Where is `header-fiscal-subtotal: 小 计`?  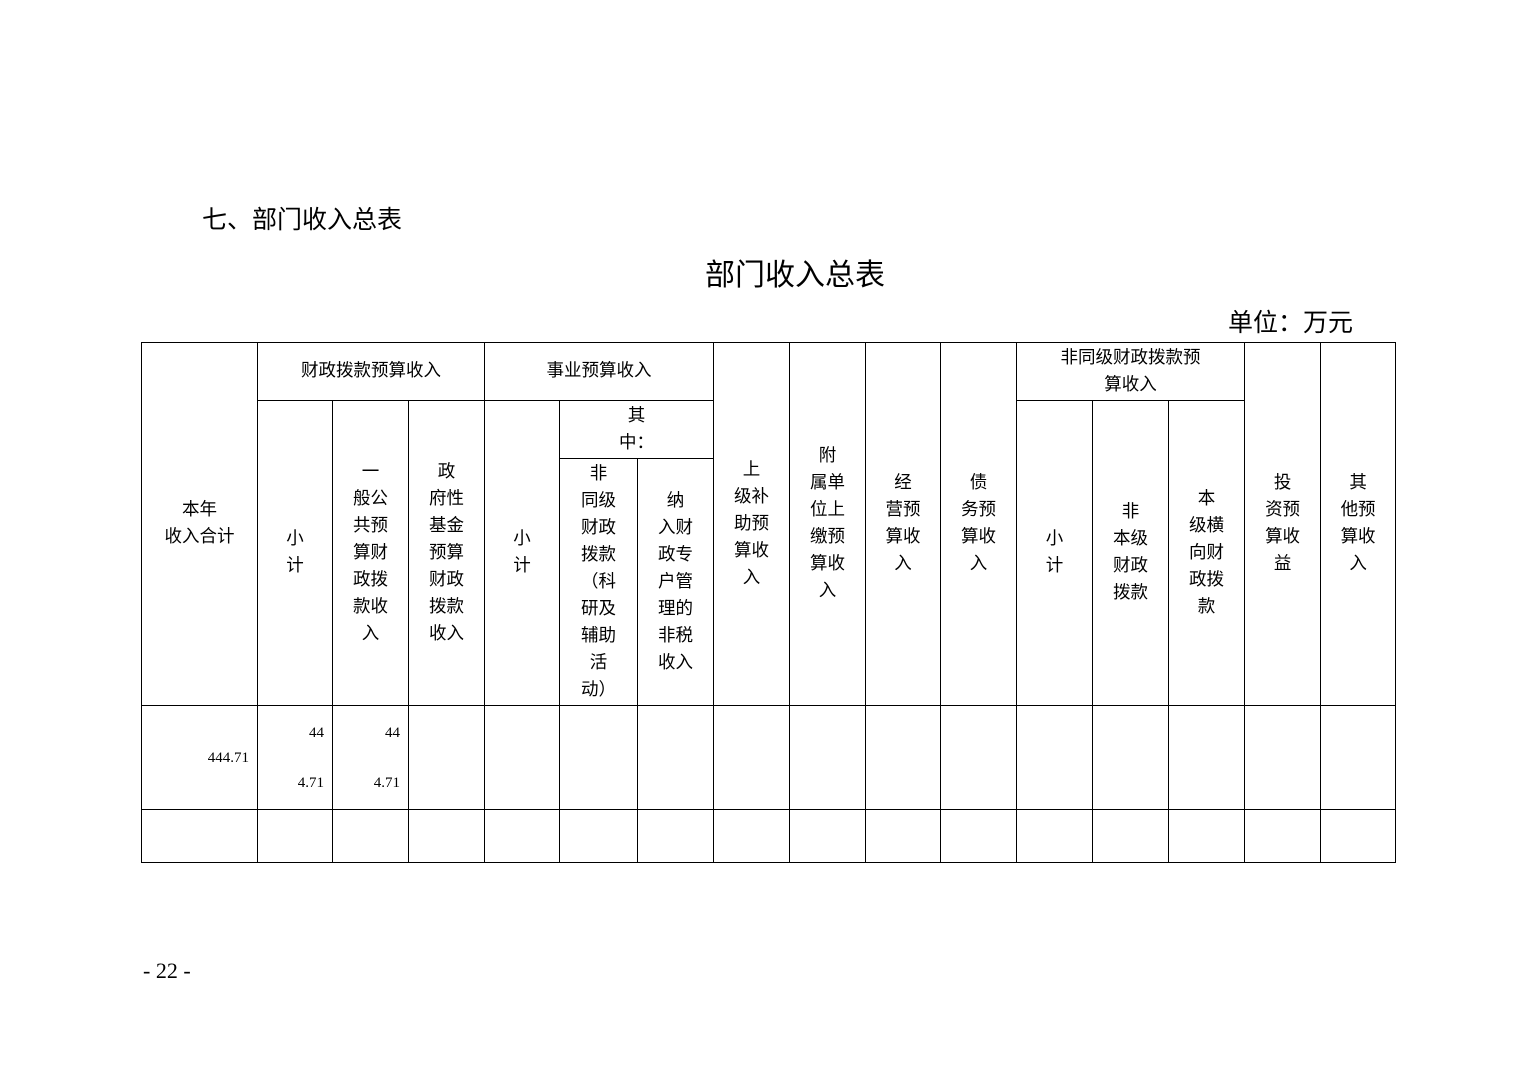
header-fiscal-subtotal: 小 计 is located at coordinates (295, 553).